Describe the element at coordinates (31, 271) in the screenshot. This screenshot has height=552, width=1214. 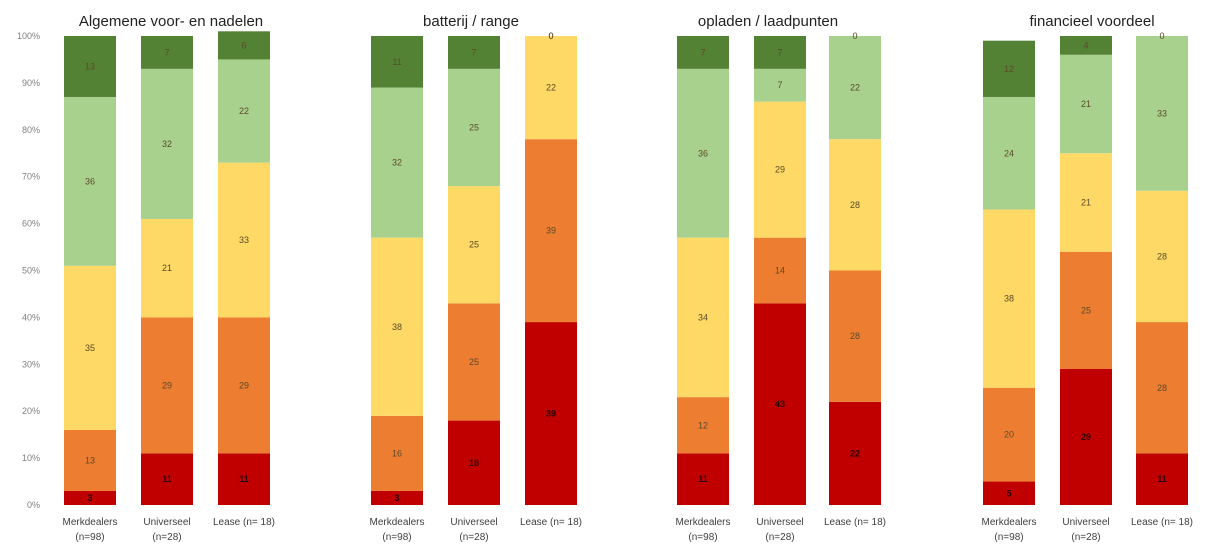
I see `y-tick-label: 50%` at that location.